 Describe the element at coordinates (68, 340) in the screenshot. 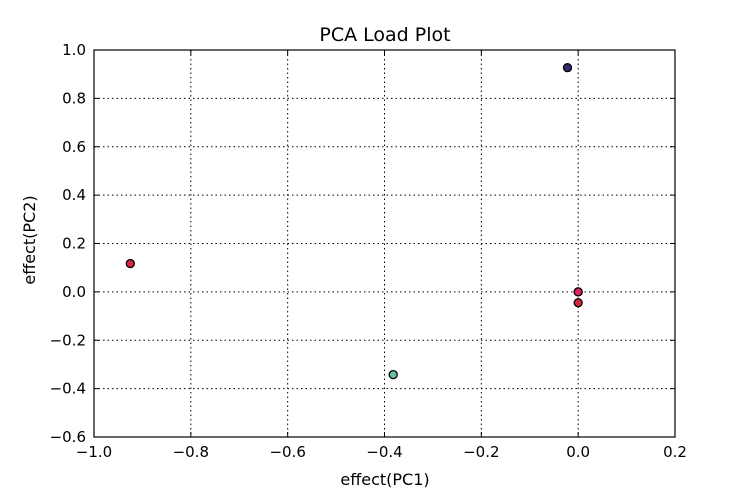

I see `y-tick-label: −0.2` at that location.